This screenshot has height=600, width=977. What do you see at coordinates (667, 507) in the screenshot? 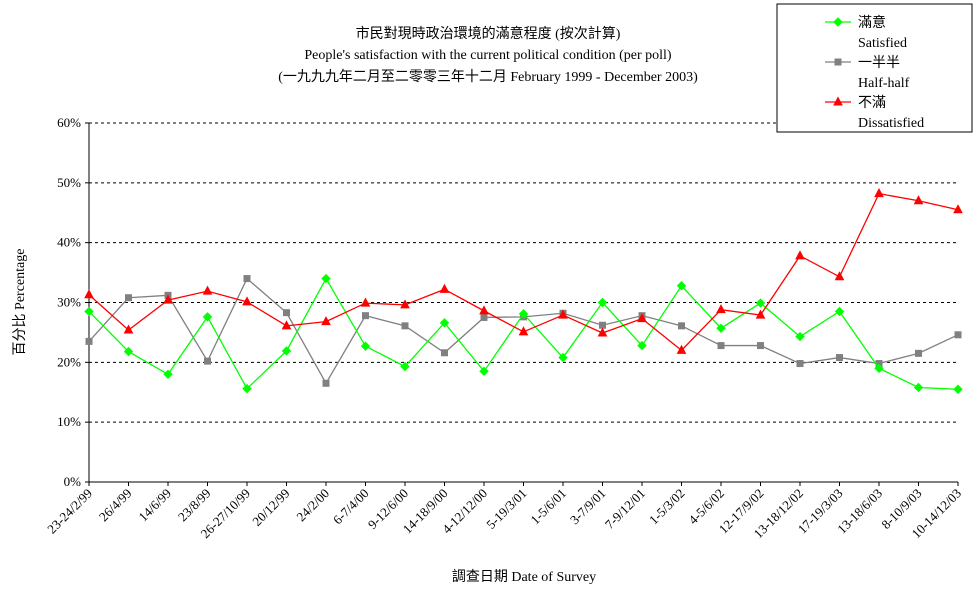
I see `x-tick-label: 1-5/3/02` at bounding box center [667, 507].